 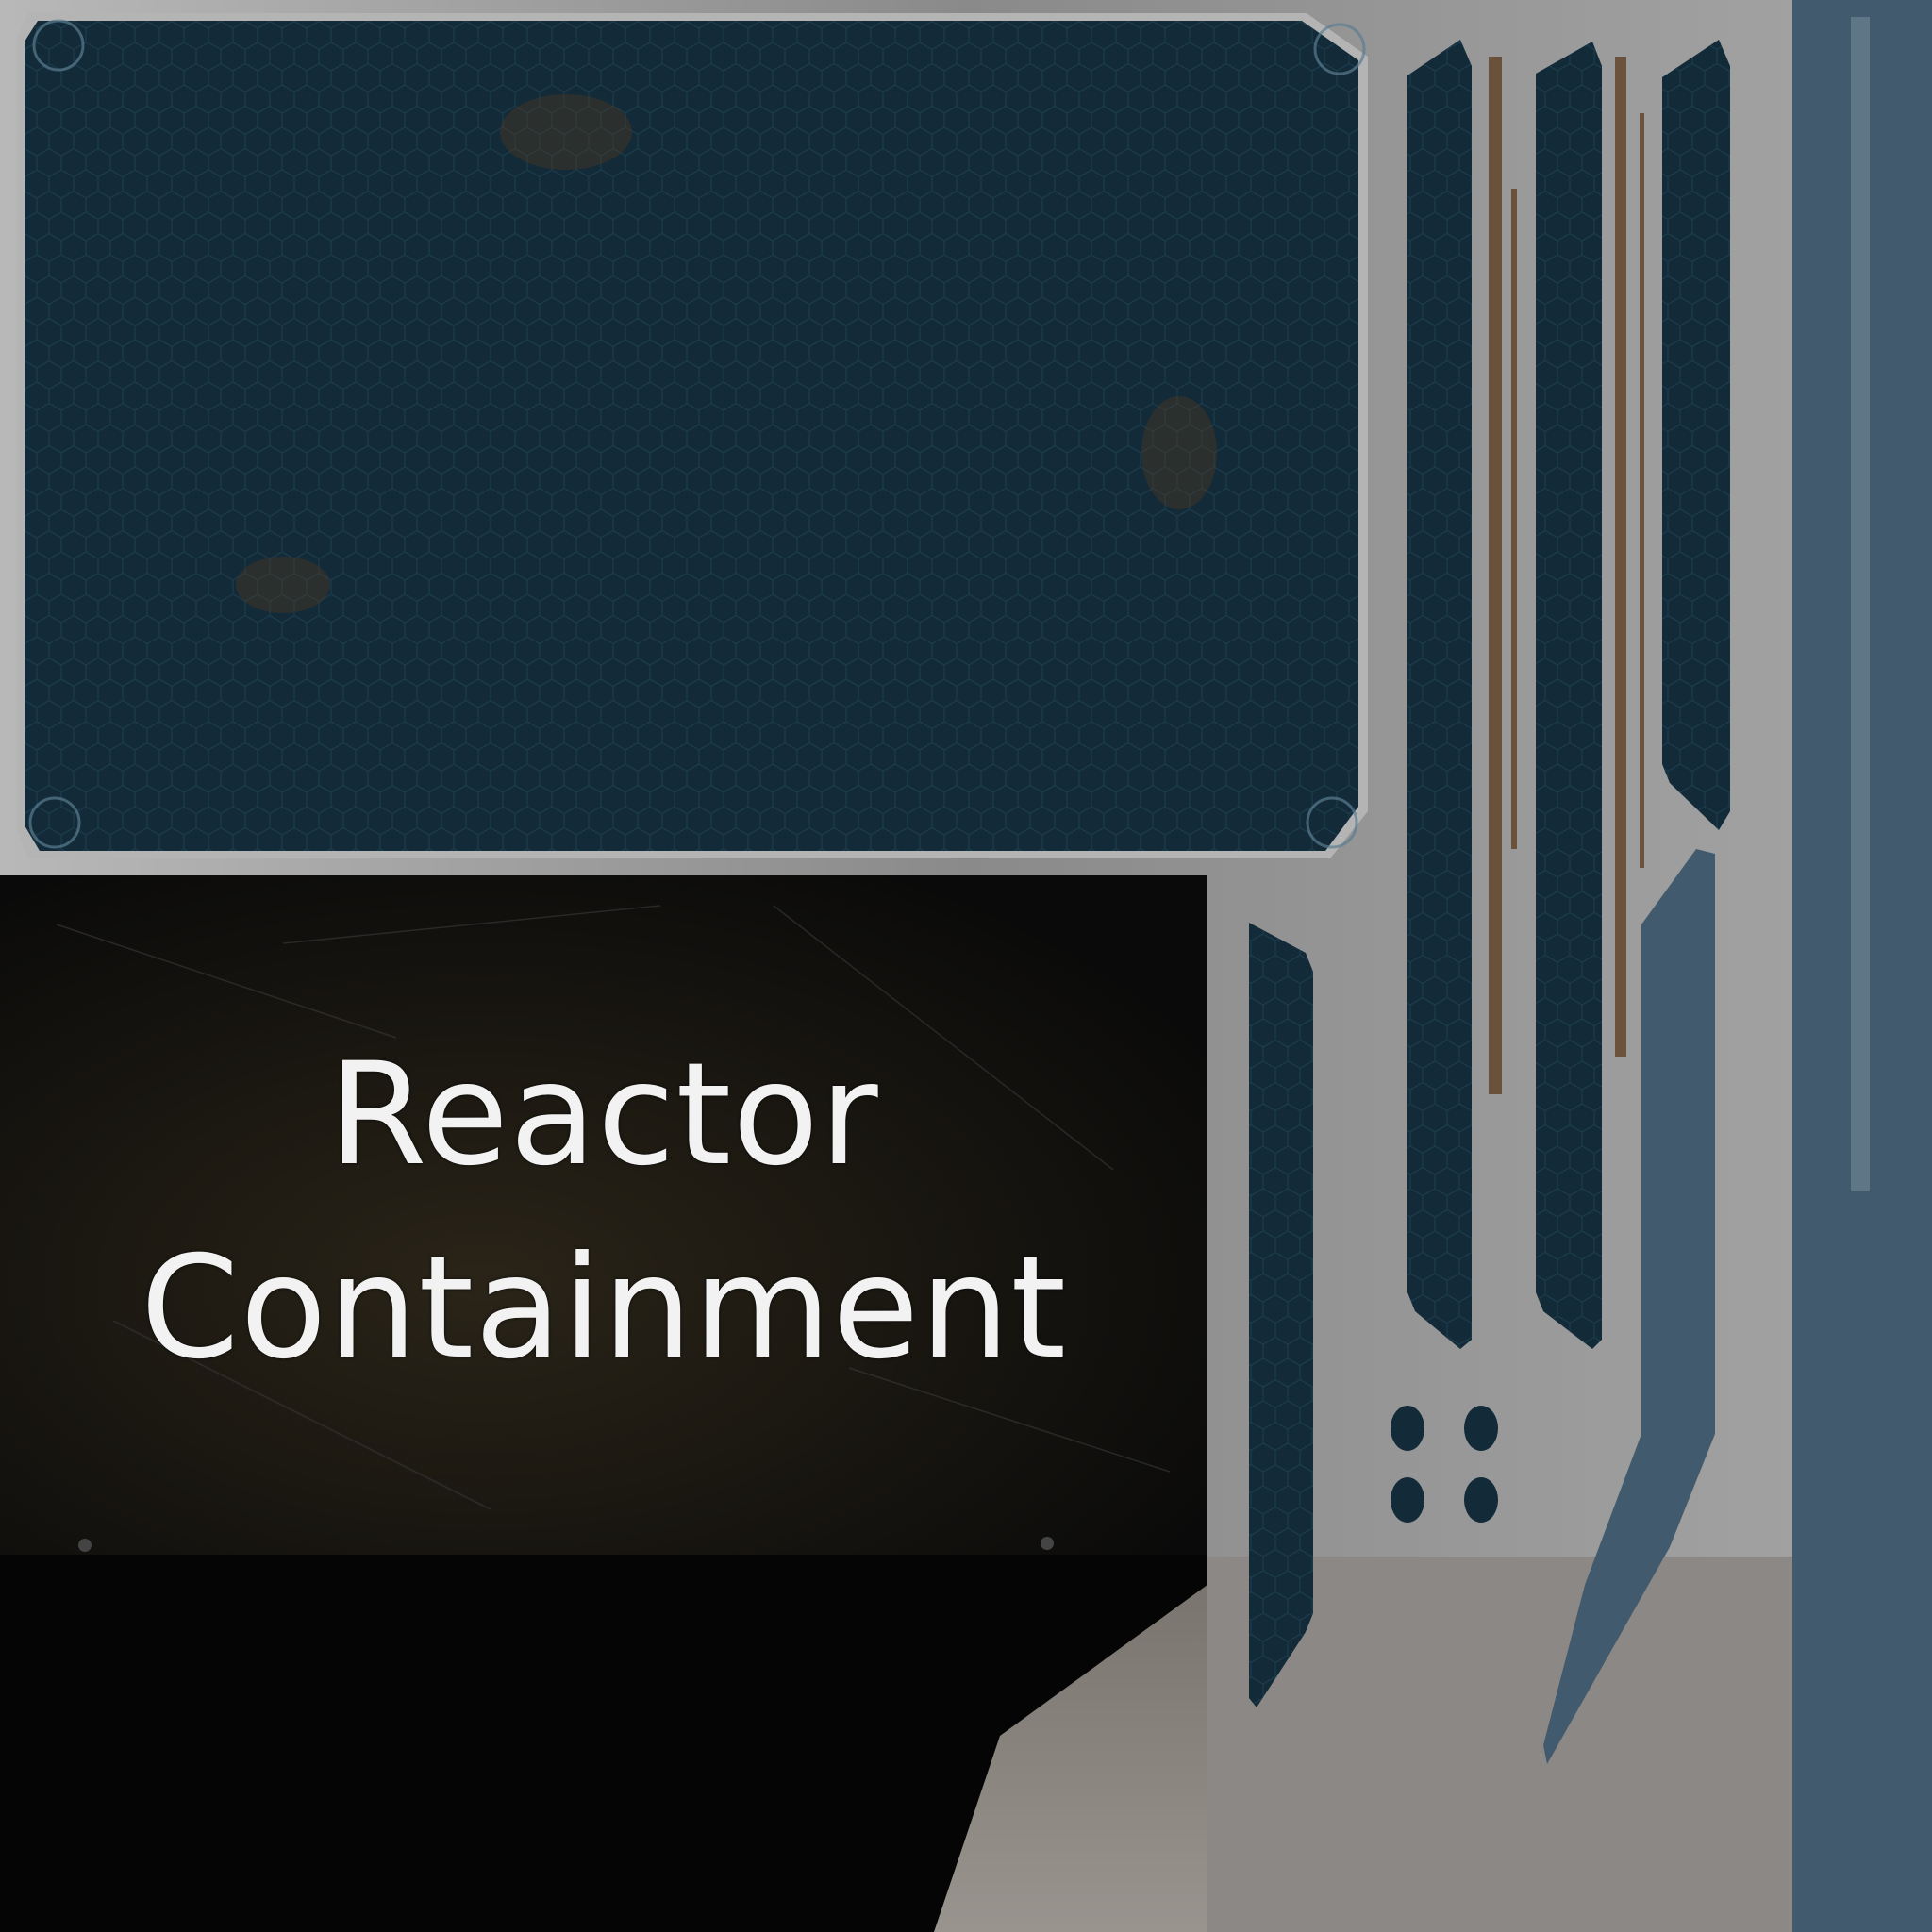 What do you see at coordinates (604, 1115) in the screenshot?
I see `sign-title-line-1: Reactor` at bounding box center [604, 1115].